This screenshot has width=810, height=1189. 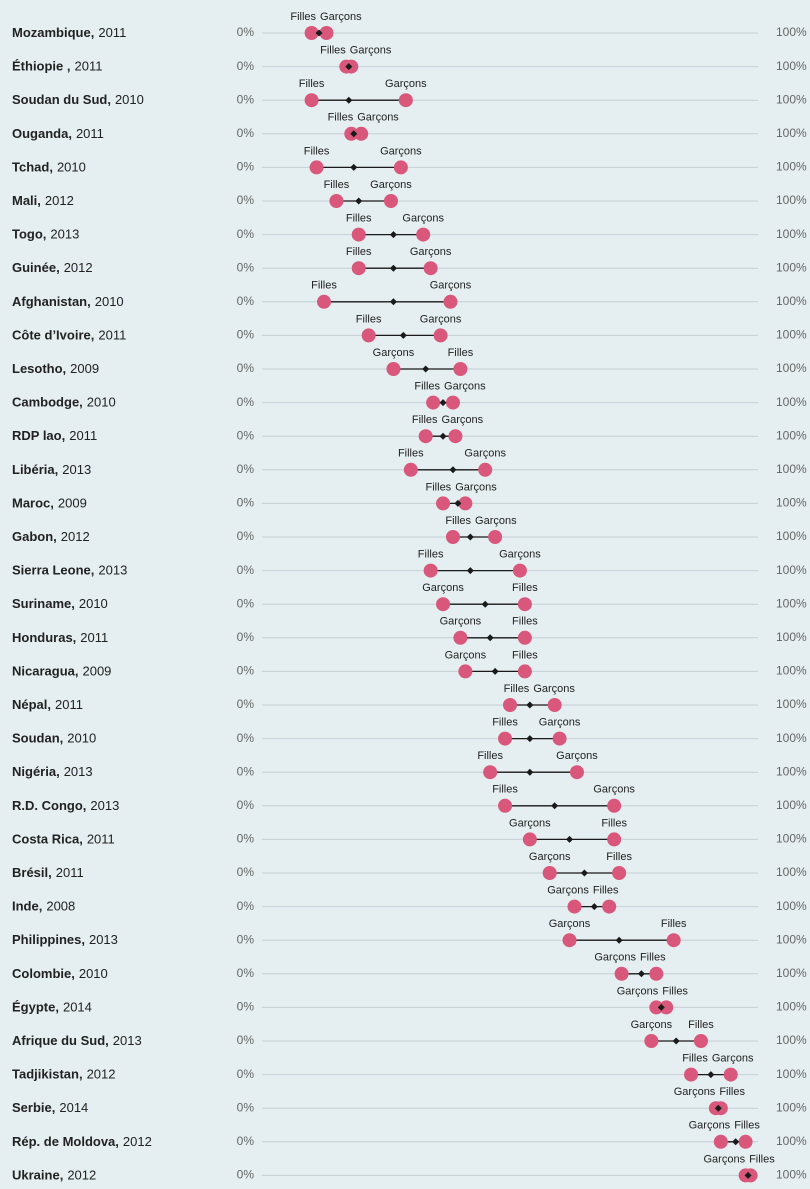 What do you see at coordinates (47, 839) in the screenshot?
I see `country-name: Costa Rica,` at bounding box center [47, 839].